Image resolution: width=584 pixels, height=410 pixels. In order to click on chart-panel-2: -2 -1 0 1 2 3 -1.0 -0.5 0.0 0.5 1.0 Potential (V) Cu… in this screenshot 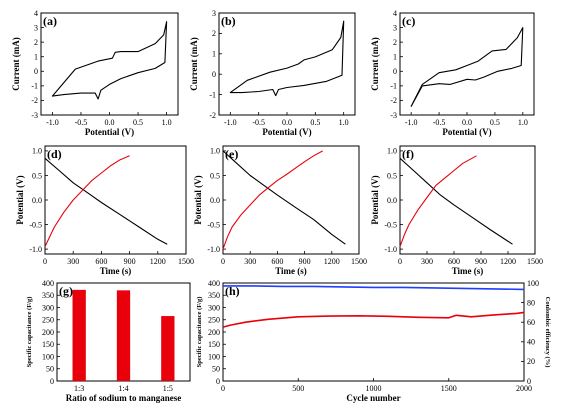, I will do `click(272, 73)`.